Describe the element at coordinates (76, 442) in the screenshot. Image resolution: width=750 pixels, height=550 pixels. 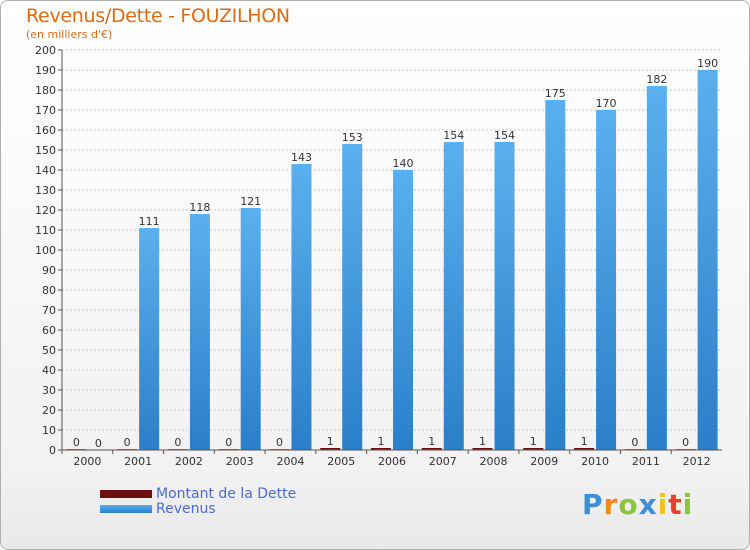
I see `label-dette-2000: 0` at that location.